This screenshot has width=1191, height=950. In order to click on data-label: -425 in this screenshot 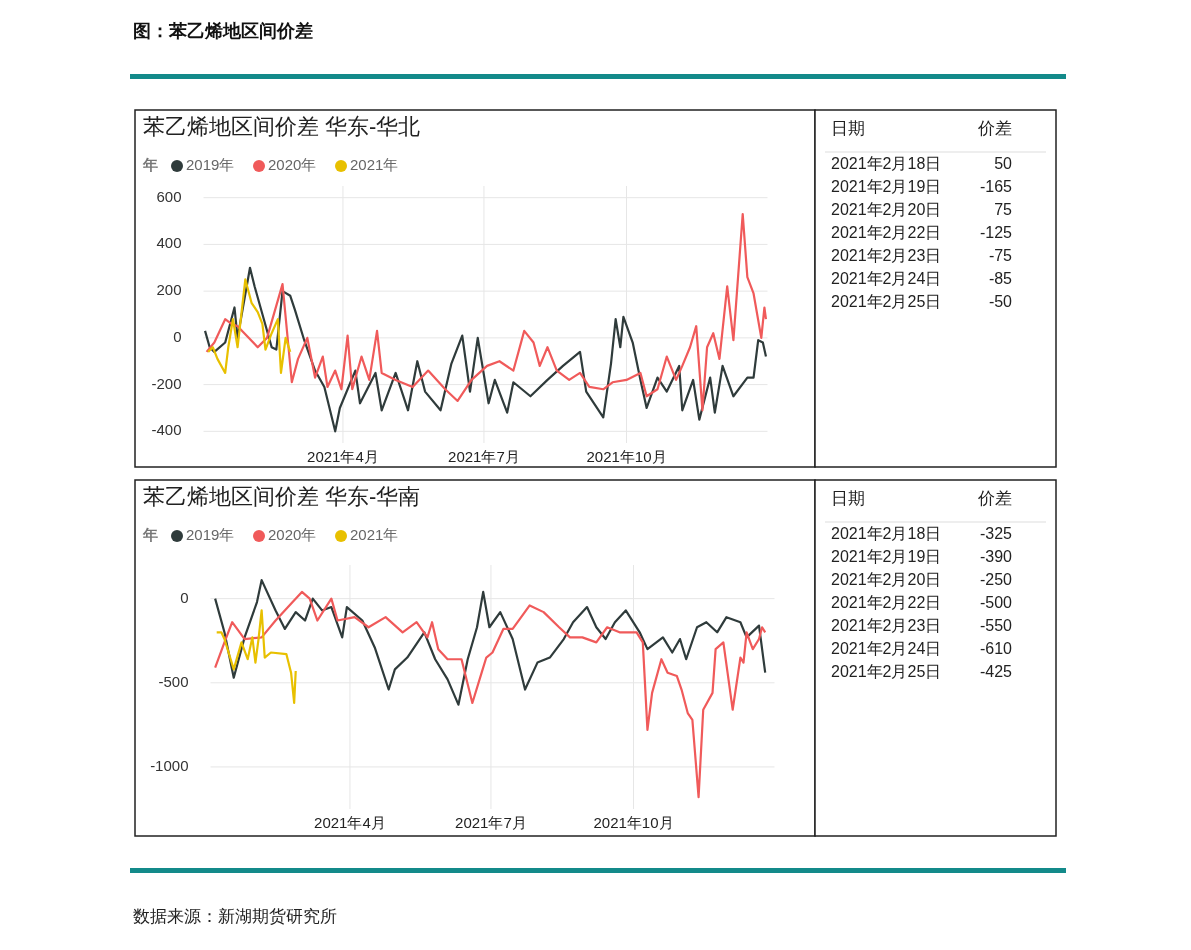, I will do `click(996, 672)`.